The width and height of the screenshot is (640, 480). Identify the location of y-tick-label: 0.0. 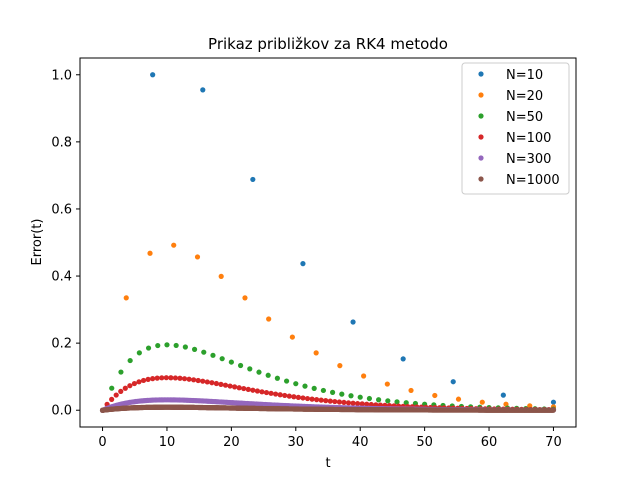
(61, 411).